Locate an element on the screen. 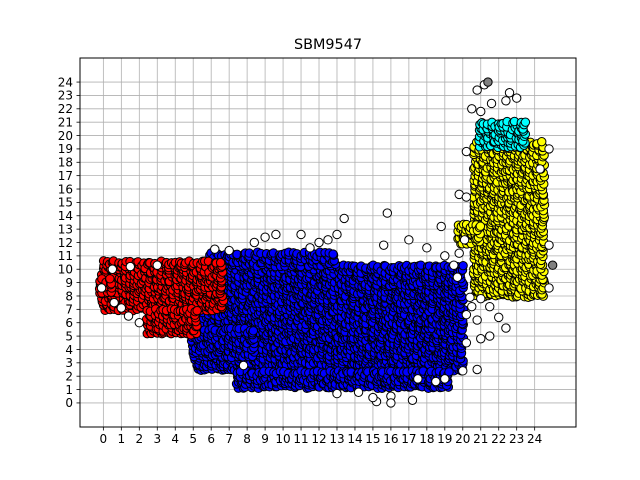  chart-title: SBM9547 is located at coordinates (328, 45).